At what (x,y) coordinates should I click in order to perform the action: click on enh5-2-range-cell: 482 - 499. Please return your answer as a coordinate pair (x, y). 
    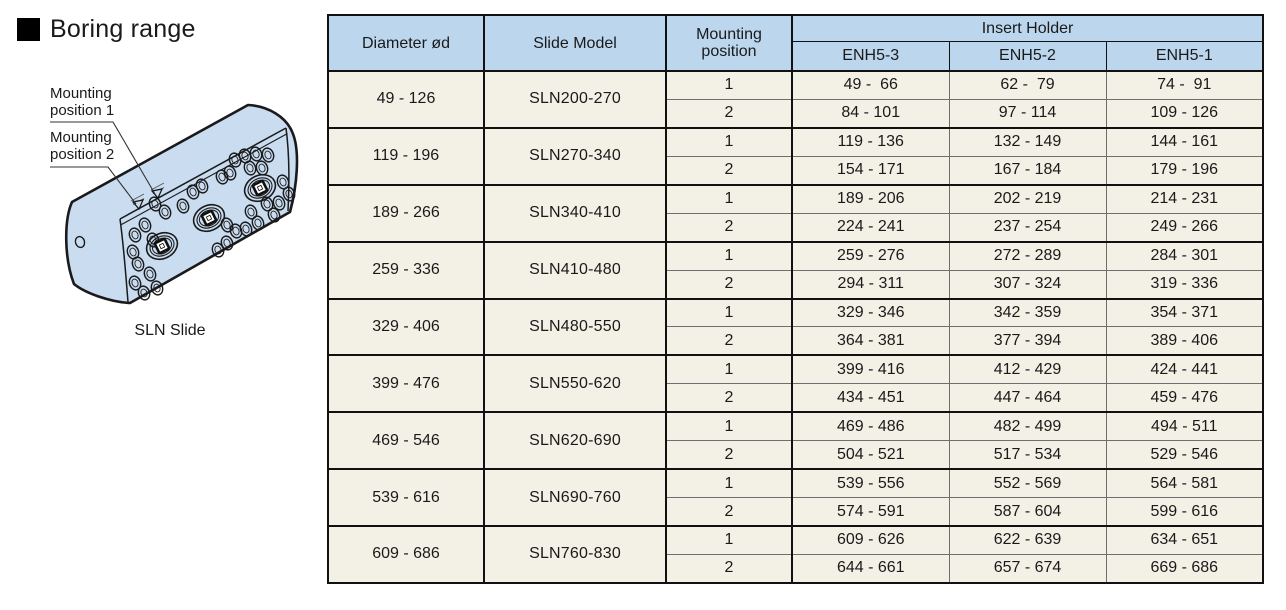
    Looking at the image, I should click on (1027, 426).